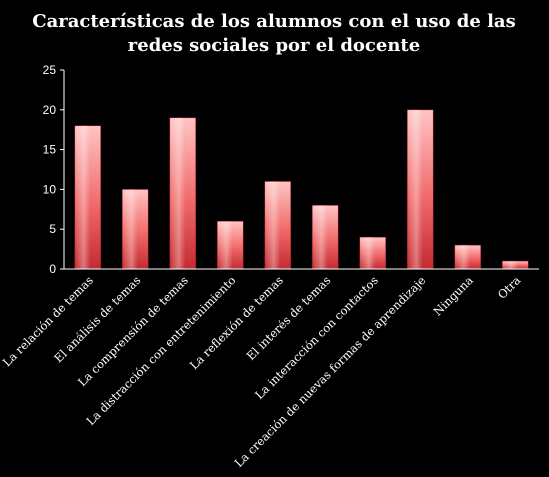  Describe the element at coordinates (50, 150) in the screenshot. I see `y-tick-label: 15` at that location.